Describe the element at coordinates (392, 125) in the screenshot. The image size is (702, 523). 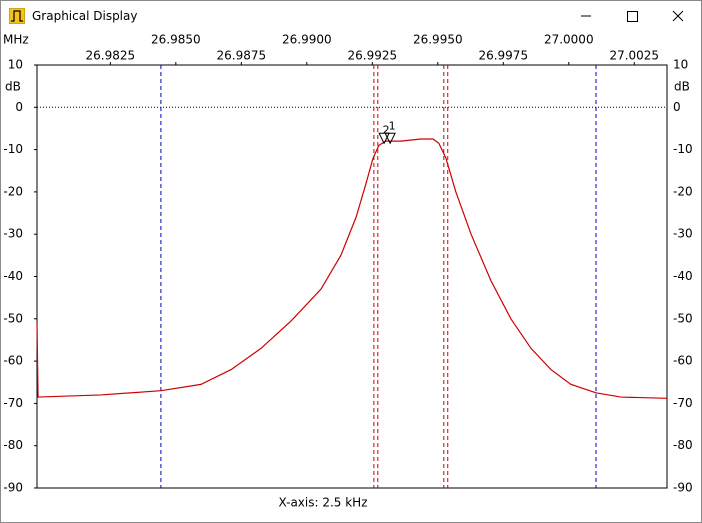
I see `marker-label: 1` at that location.